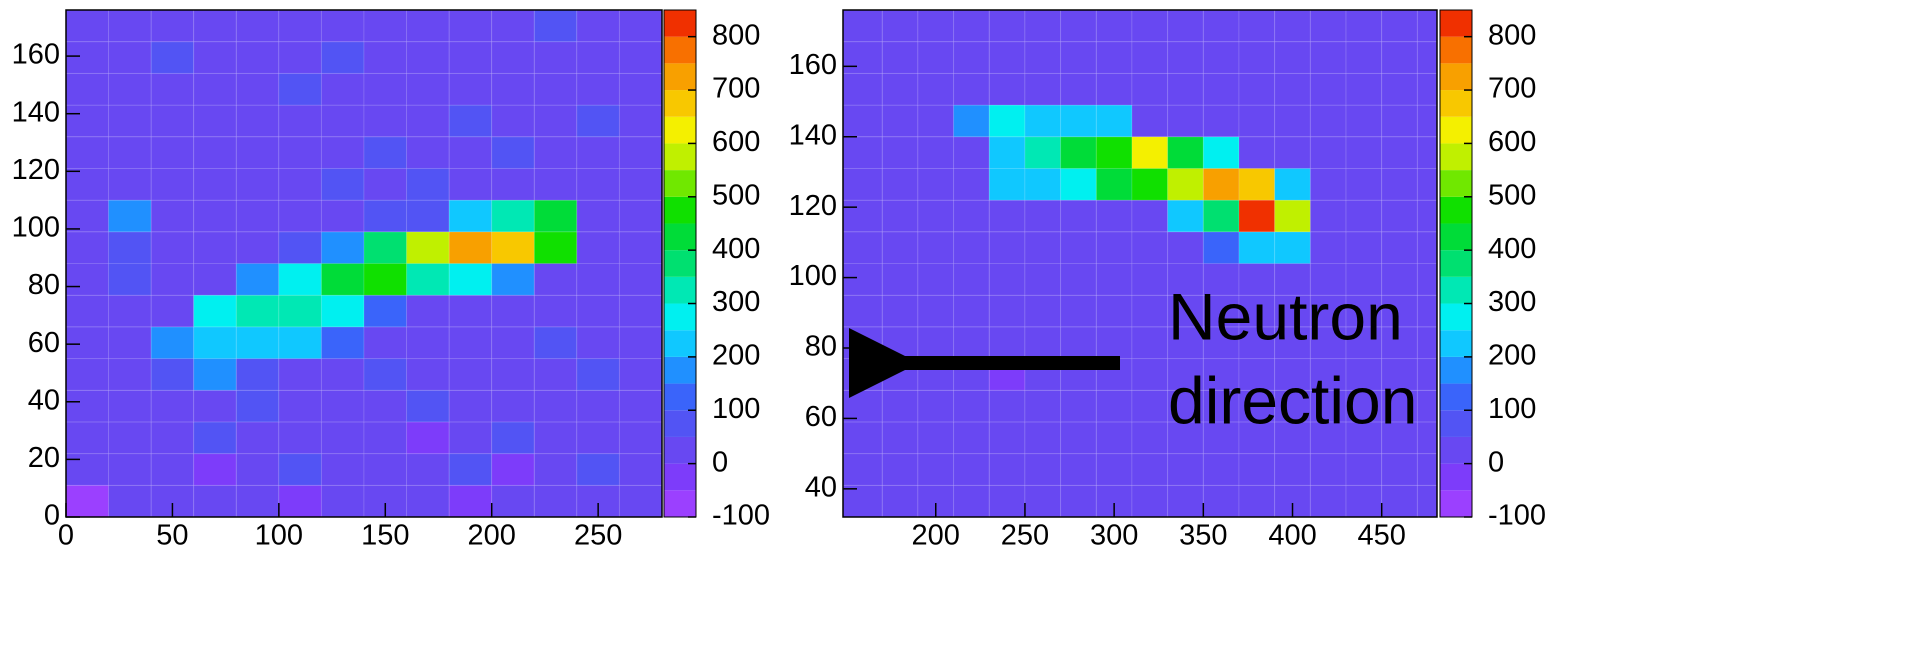 The height and width of the screenshot is (665, 1910). I want to click on colorbar-tick-label: 100, so click(736, 409).